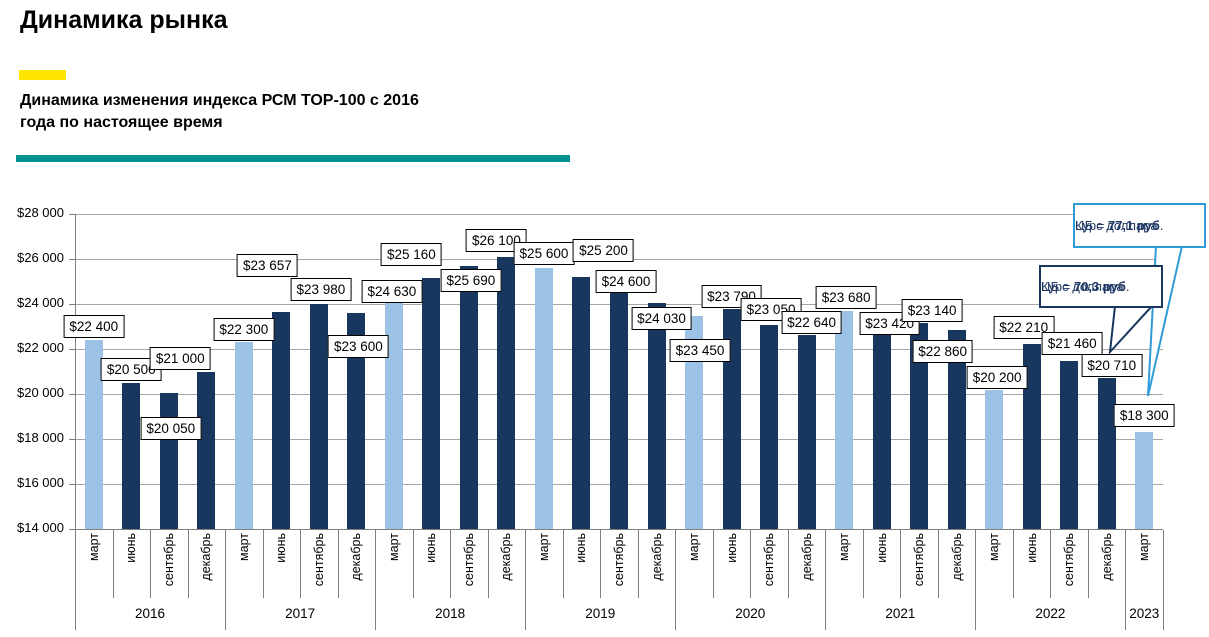  Describe the element at coordinates (471, 280) in the screenshot. I see `bar-value-label: $25 690` at that location.